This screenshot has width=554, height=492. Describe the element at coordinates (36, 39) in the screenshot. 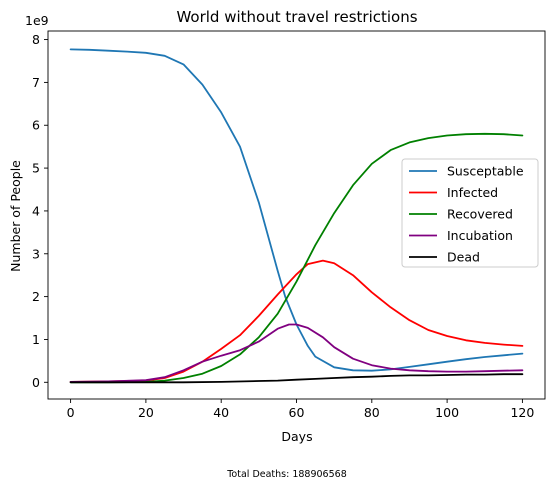

I see `y-tick-label: 8` at that location.